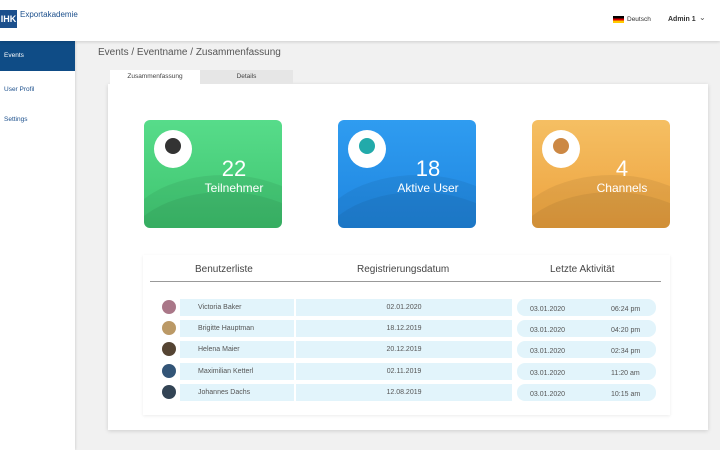 This screenshot has width=720, height=450. Describe the element at coordinates (626, 331) in the screenshot. I see `activity-time: 04:20 pm` at that location.